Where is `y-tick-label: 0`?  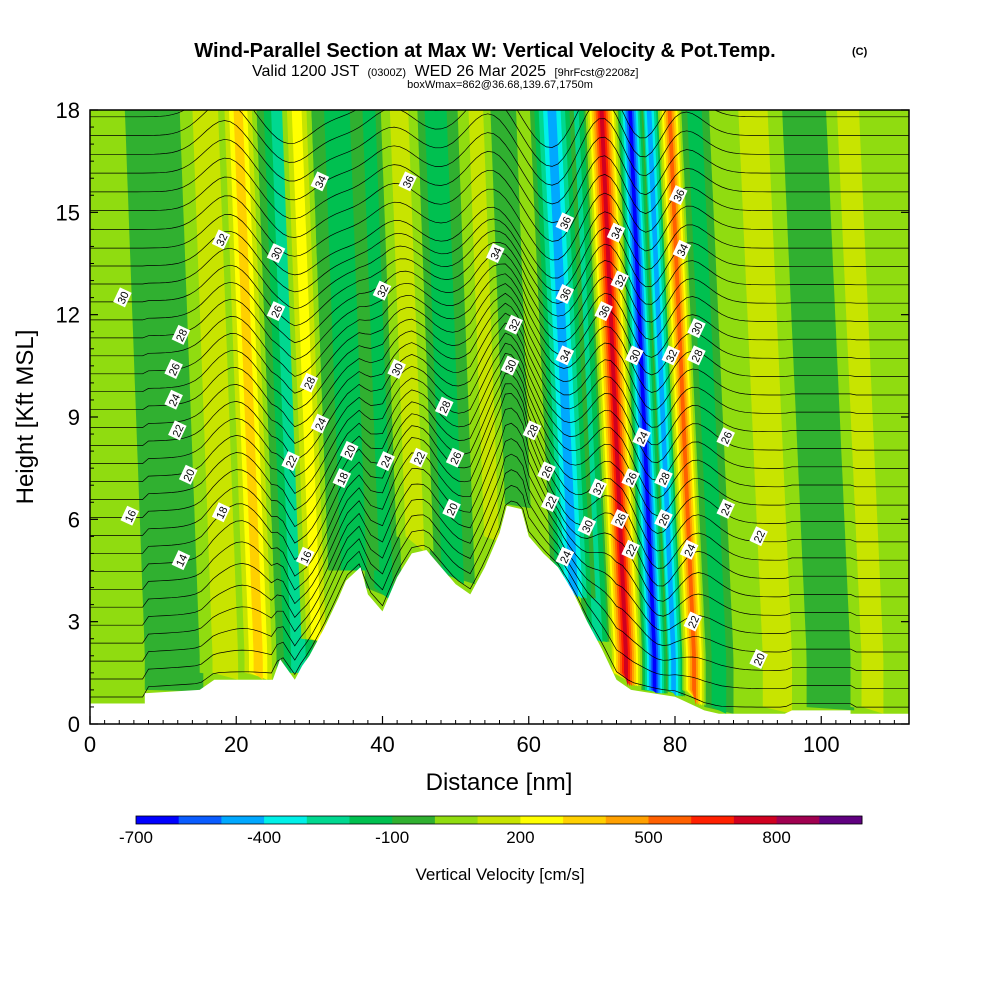 y-tick-label: 0 is located at coordinates (74, 724).